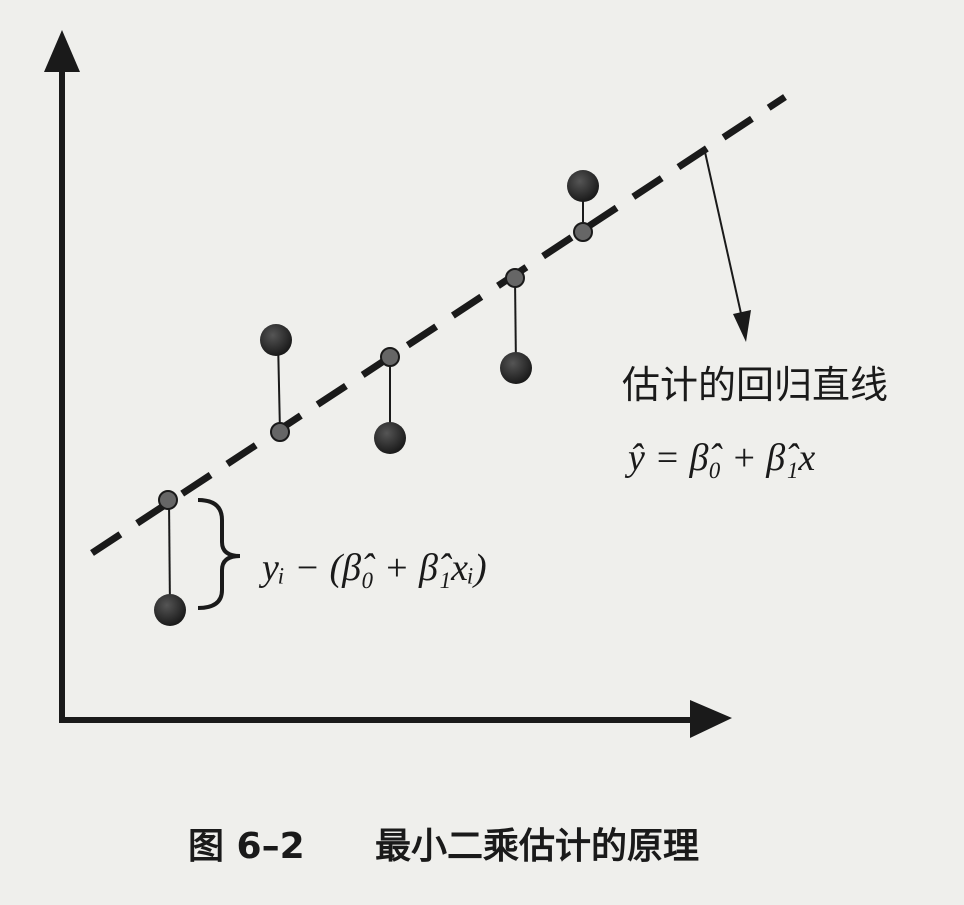 This screenshot has height=905, width=964. Describe the element at coordinates (219, 554) in the screenshot. I see `brace` at that location.